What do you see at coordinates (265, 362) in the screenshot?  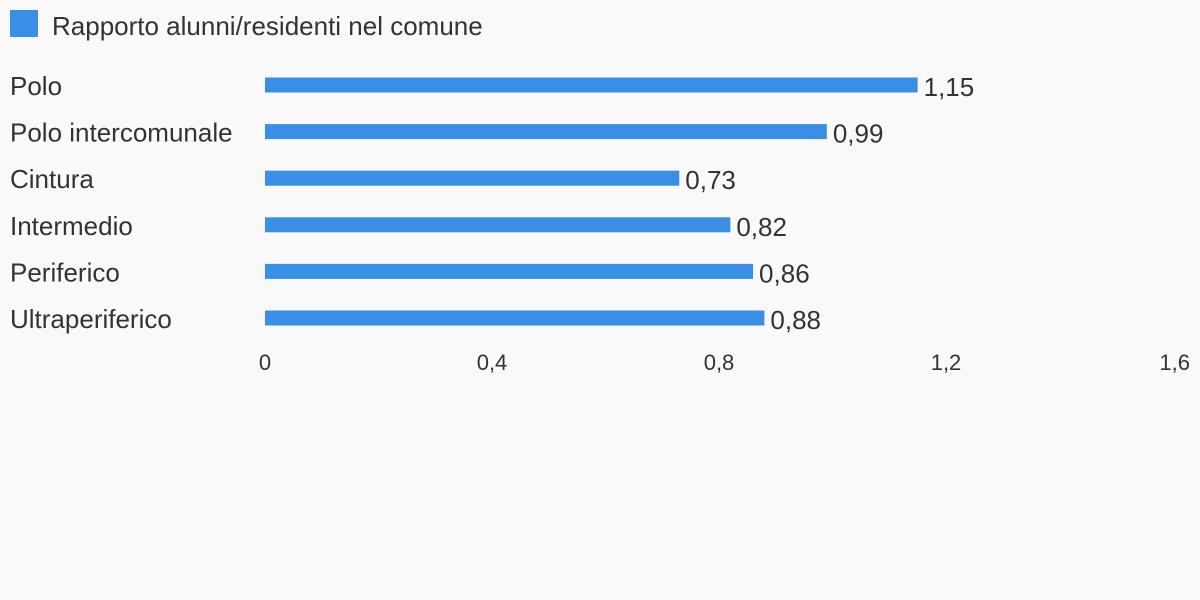 I see `x-tick-label: 0` at bounding box center [265, 362].